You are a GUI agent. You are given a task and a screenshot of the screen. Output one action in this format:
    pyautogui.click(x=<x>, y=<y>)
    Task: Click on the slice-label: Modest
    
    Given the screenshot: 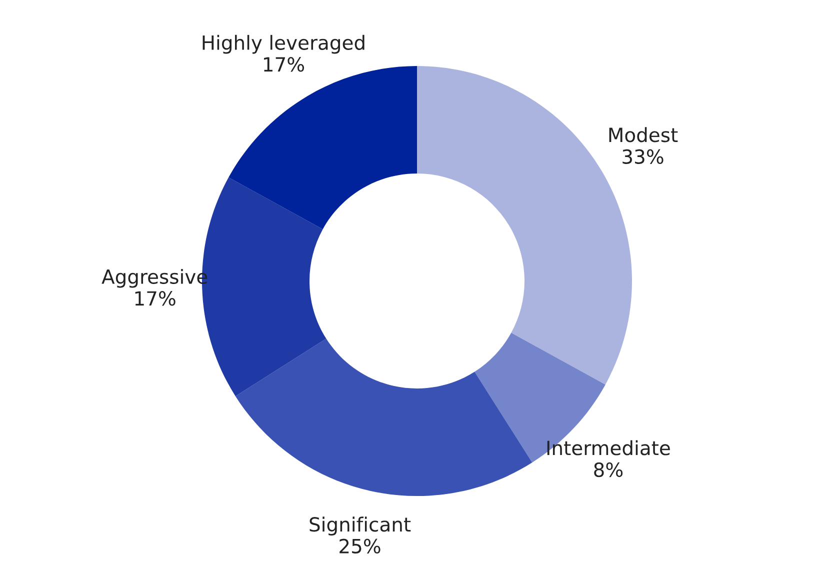 What is the action you would take?
    pyautogui.click(x=643, y=134)
    